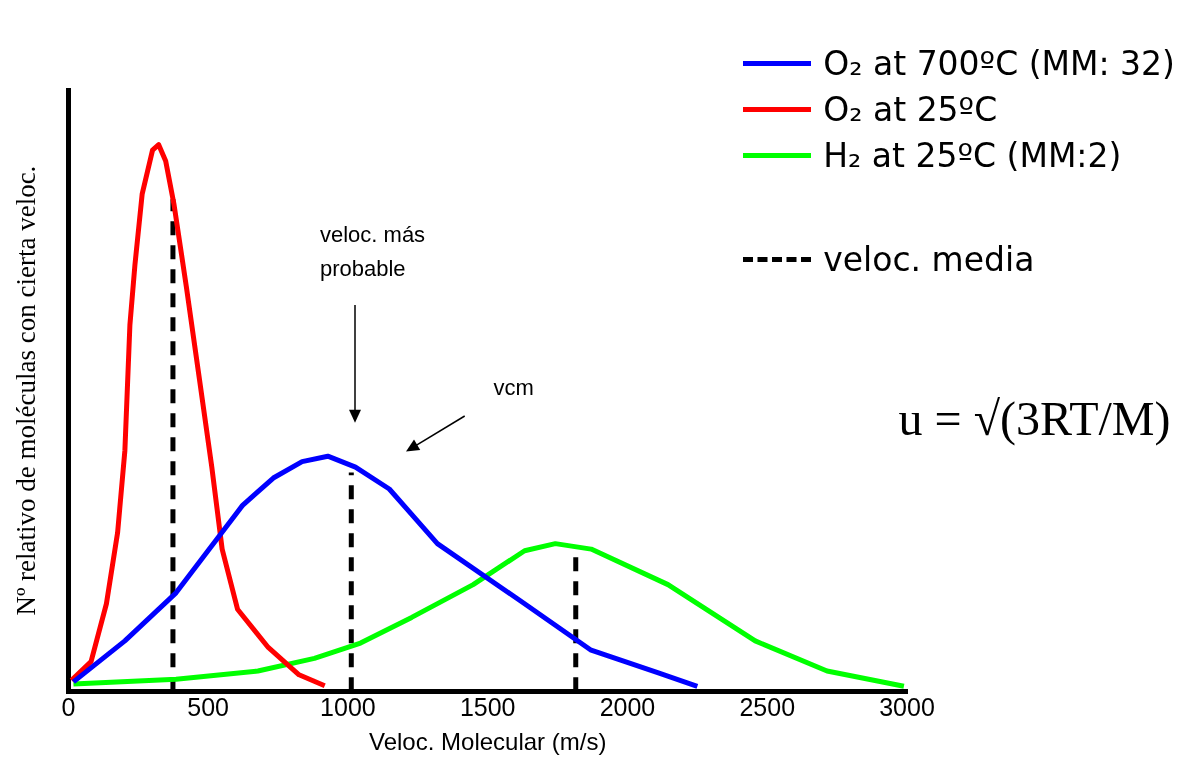 The width and height of the screenshot is (1183, 774). I want to click on x-tick-label: 3000, so click(907, 707).